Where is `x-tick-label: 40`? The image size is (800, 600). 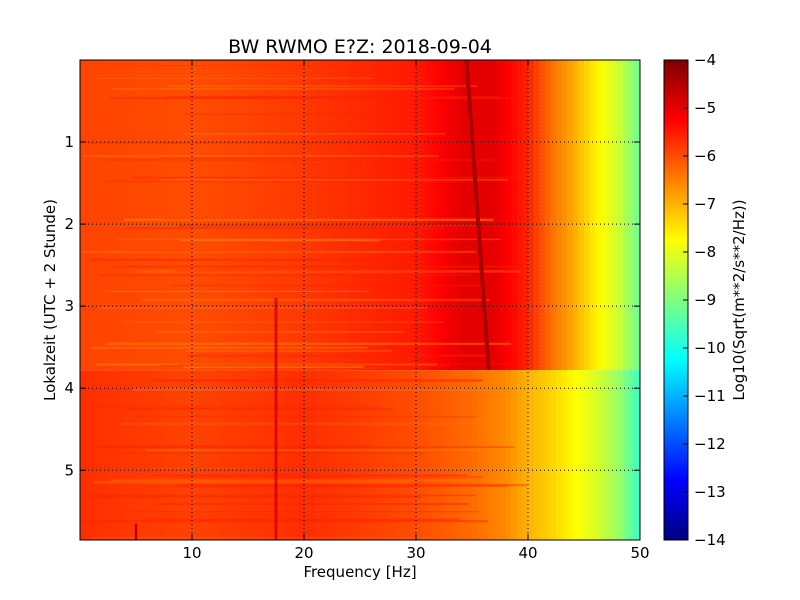
x-tick-label: 40 is located at coordinates (527, 553).